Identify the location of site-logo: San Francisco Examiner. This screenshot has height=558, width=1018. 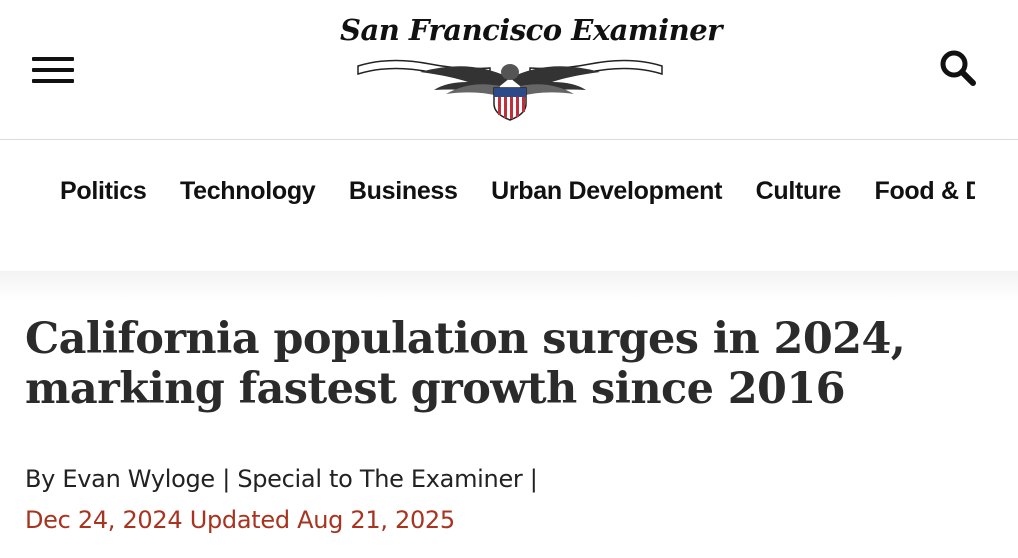
(531, 70).